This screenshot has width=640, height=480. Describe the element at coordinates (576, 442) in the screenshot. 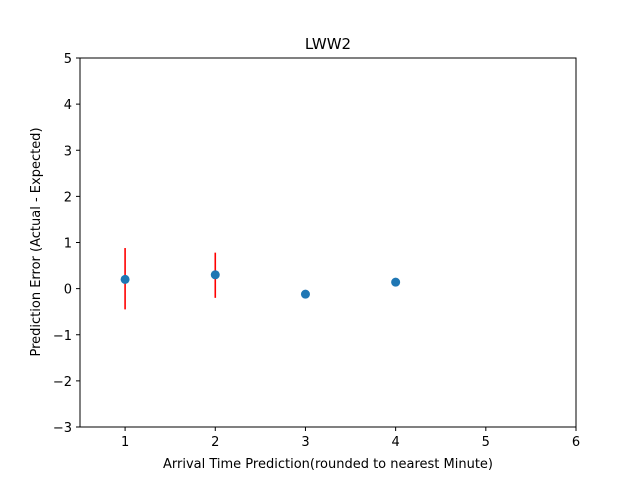

I see `x-tick-label: 6` at that location.